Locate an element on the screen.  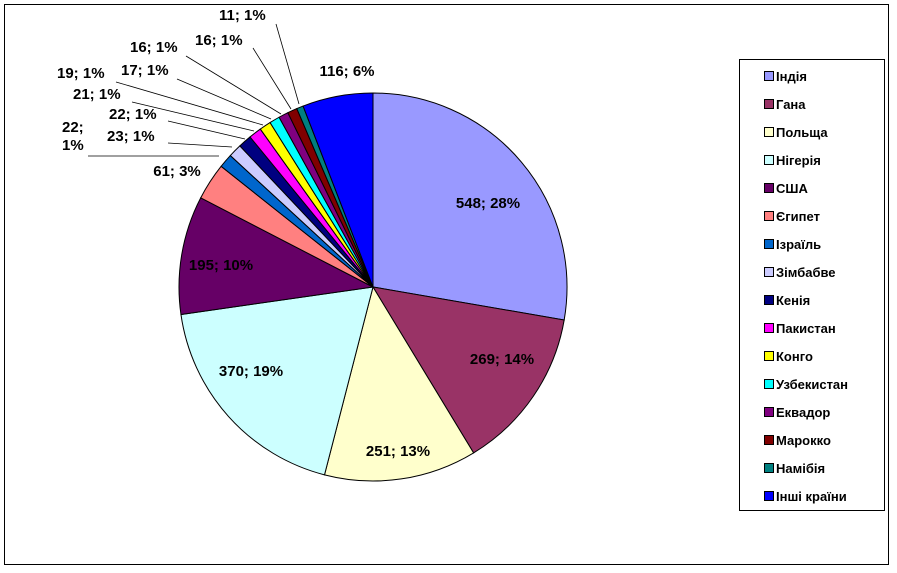
data-label-16: 116; 6% is located at coordinates (346, 71).